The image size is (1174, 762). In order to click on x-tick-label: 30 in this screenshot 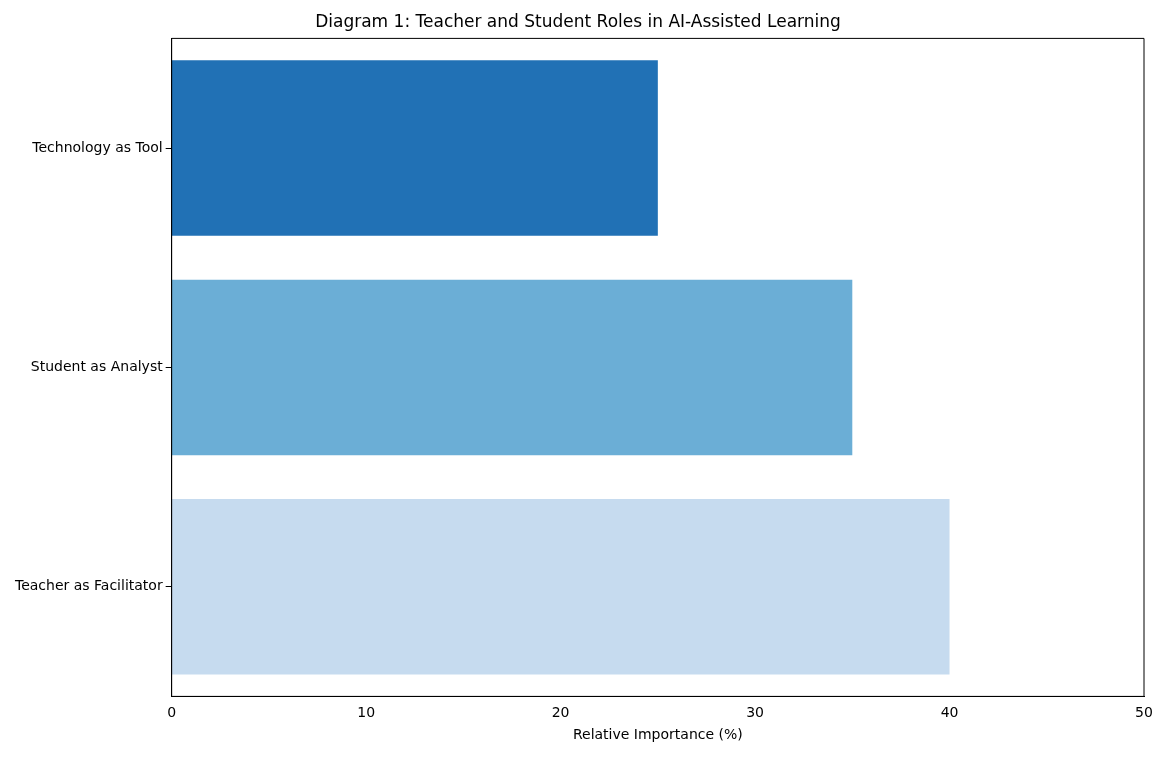, I will do `click(755, 712)`.